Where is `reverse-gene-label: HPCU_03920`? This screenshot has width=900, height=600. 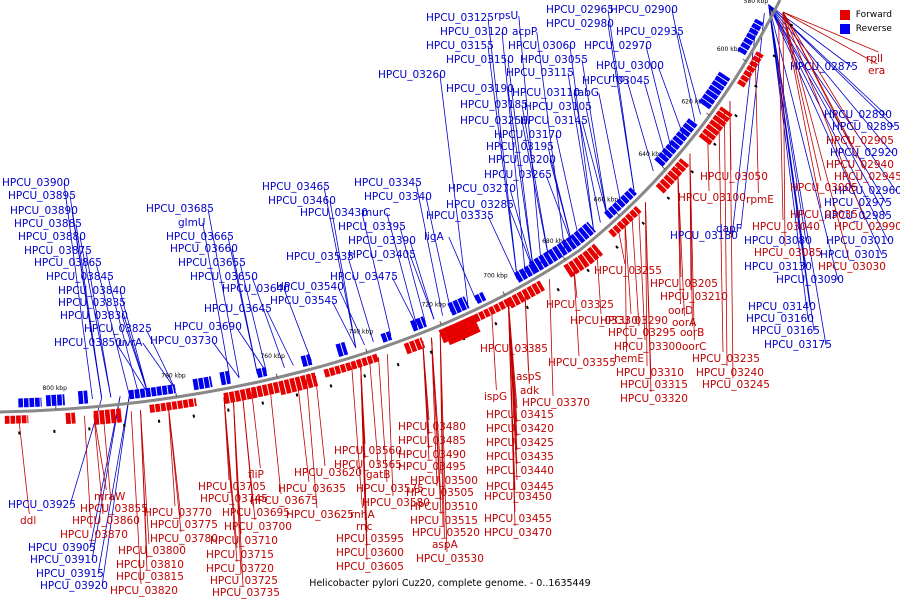
reverse-gene-label: HPCU_03920 is located at coordinates (74, 586).